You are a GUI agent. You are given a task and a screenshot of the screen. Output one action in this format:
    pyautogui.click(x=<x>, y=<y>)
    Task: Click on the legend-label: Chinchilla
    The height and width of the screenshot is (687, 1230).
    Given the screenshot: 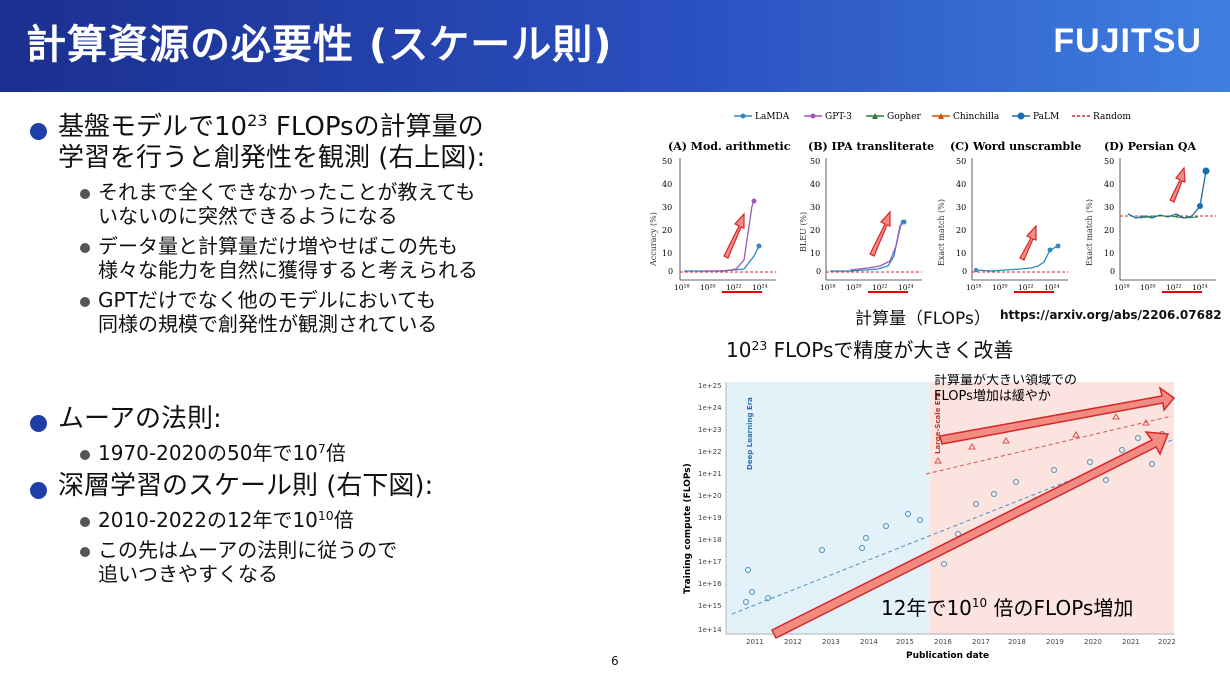 What is the action you would take?
    pyautogui.click(x=976, y=117)
    